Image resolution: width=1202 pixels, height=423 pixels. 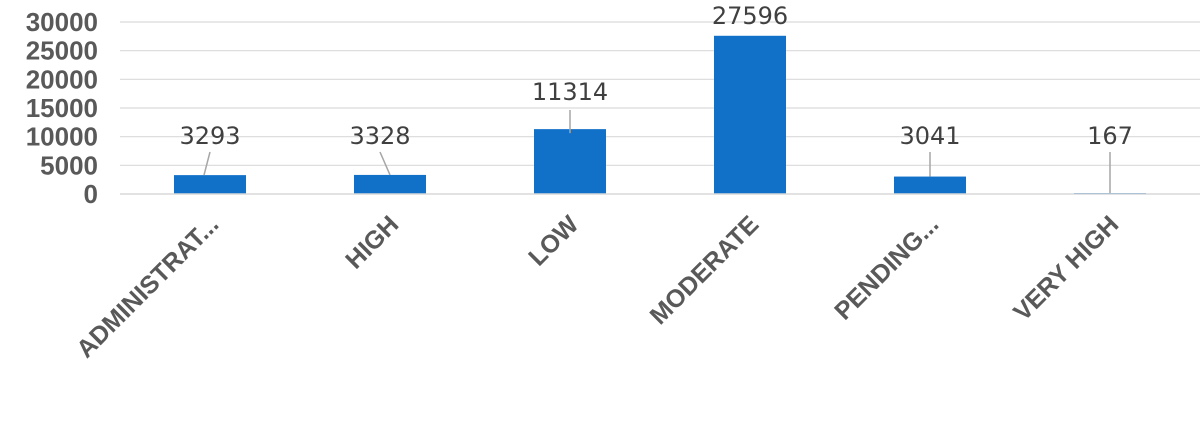 What do you see at coordinates (62, 108) in the screenshot?
I see `y-tick-label: 15000` at bounding box center [62, 108].